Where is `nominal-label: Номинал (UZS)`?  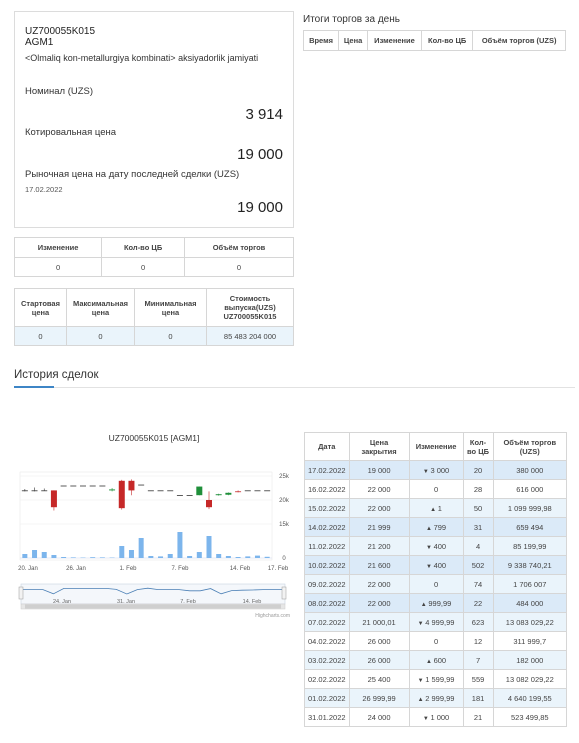 nominal-label: Номинал (UZS) is located at coordinates (59, 91).